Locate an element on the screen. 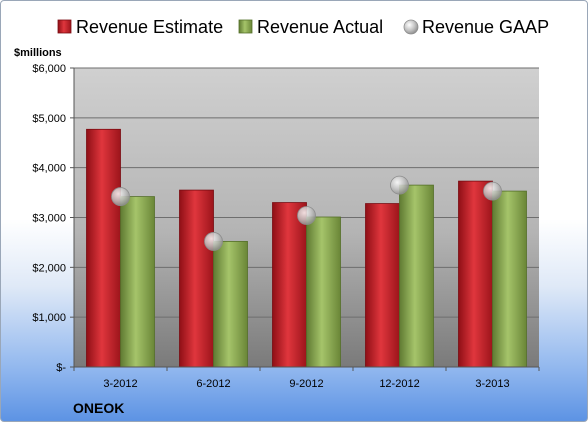 Image resolution: width=588 pixels, height=422 pixels. company-label: ONEOK is located at coordinates (98, 408).